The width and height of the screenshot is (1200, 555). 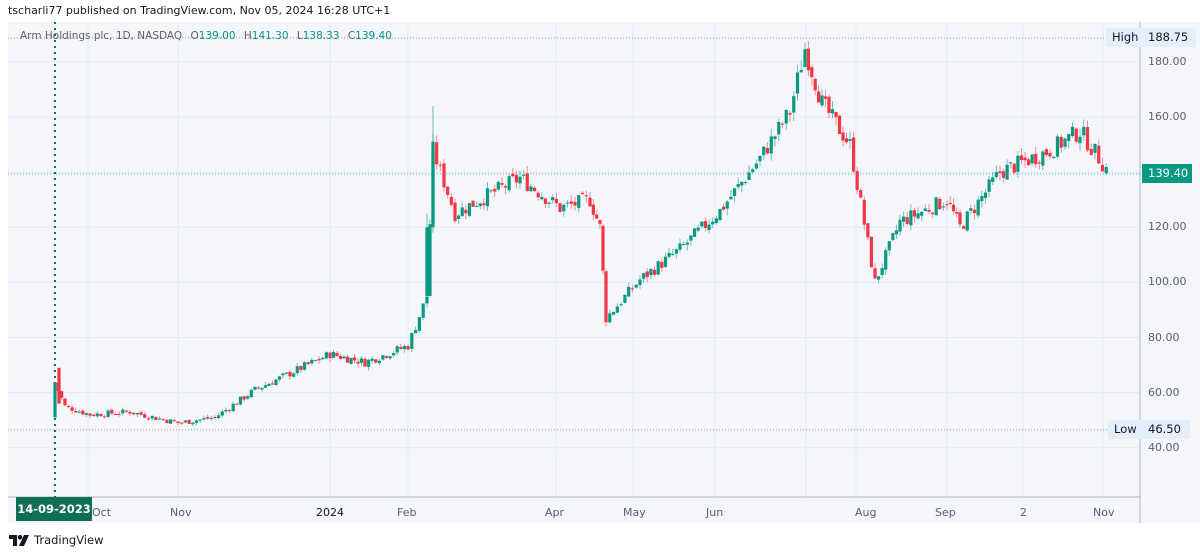 I want to click on high-label: High, so click(x=1125, y=37).